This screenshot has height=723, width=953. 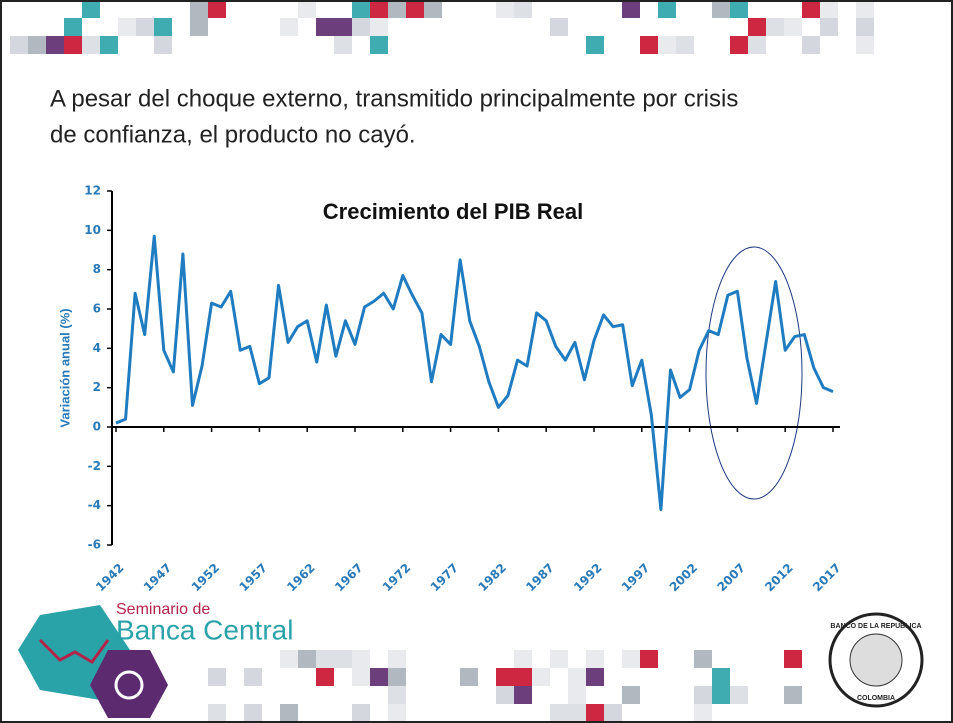 I want to click on x-tick-label: 1942, so click(x=110, y=578).